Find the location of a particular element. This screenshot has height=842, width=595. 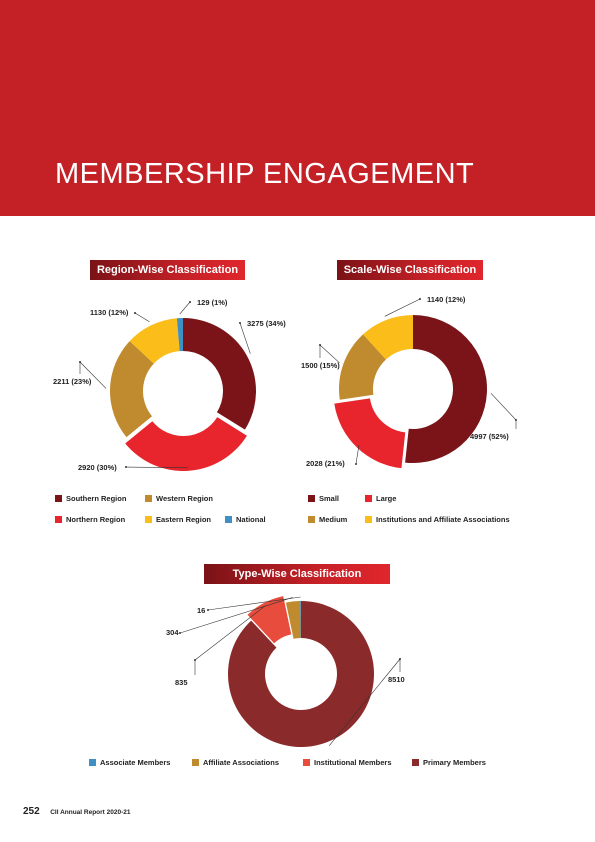

legend-label: Northern Region is located at coordinates (96, 519).